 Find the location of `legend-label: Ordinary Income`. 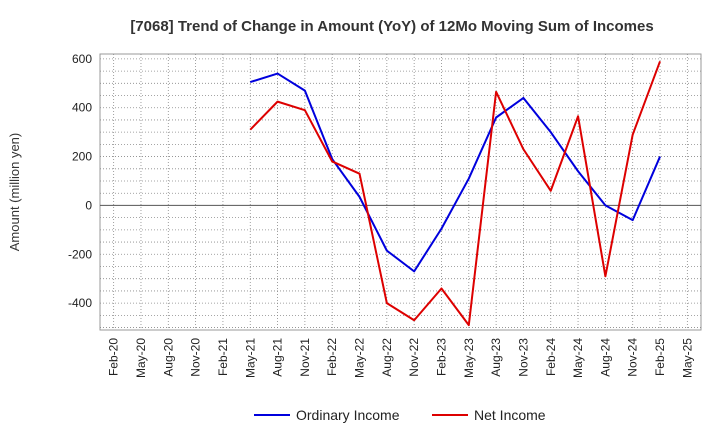

legend-label: Ordinary Income is located at coordinates (348, 415).